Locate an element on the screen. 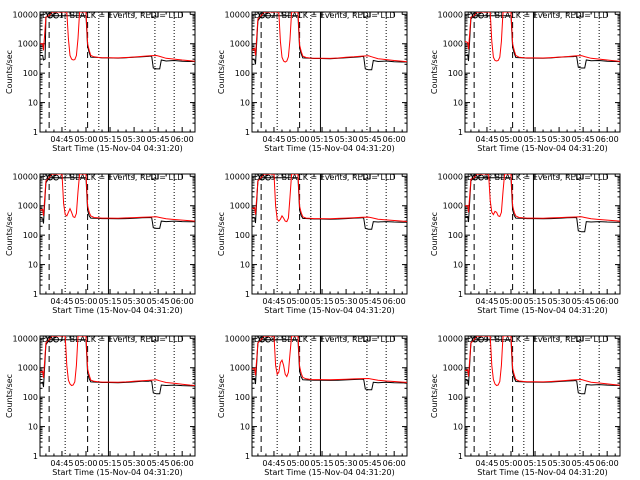 Image resolution: width=640 pixels, height=480 pixels. panel-title: Det 3r BLACK = Events, RED = LLD is located at coordinates (538, 15).